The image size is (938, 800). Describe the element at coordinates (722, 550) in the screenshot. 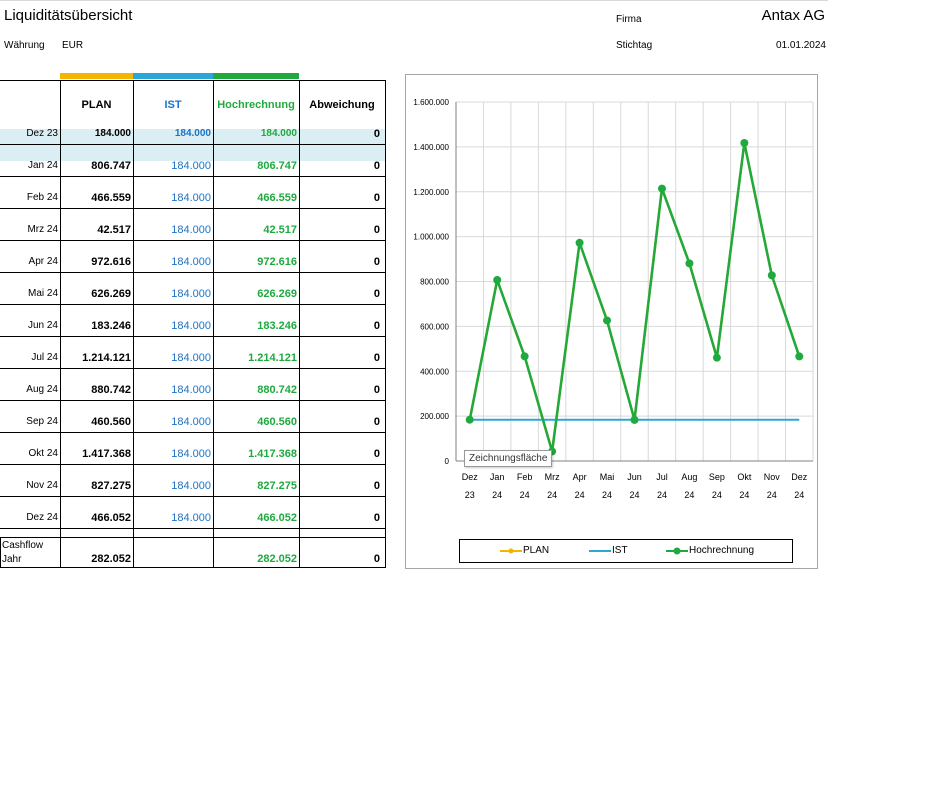

I see `legend-hoch-label: Hochrechnung` at that location.